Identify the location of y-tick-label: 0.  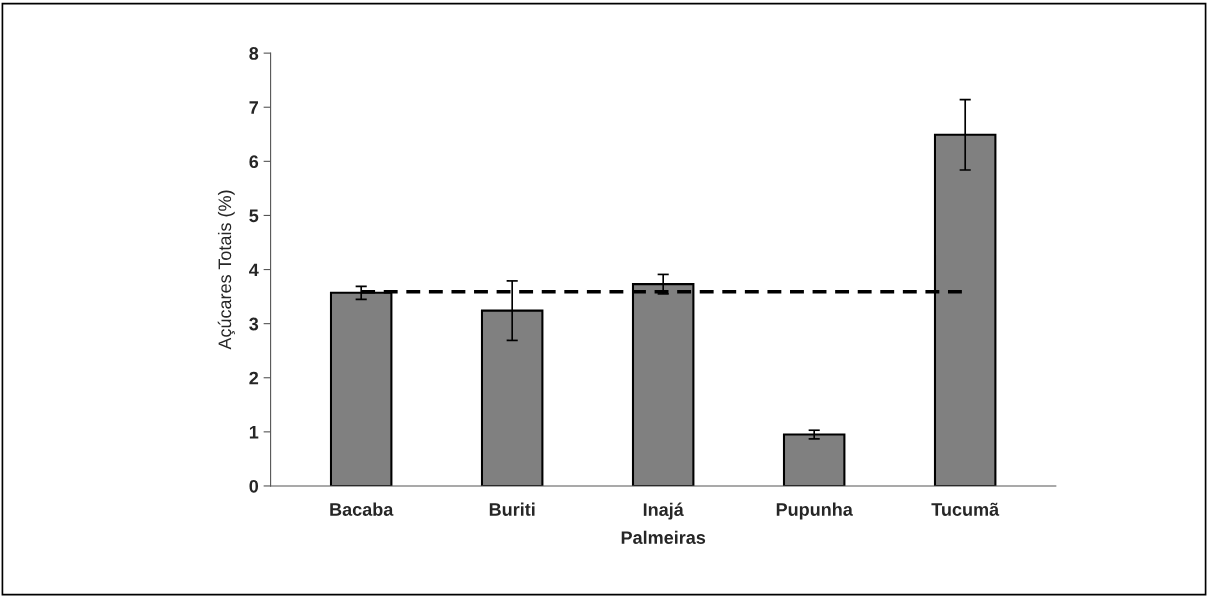
(254, 486).